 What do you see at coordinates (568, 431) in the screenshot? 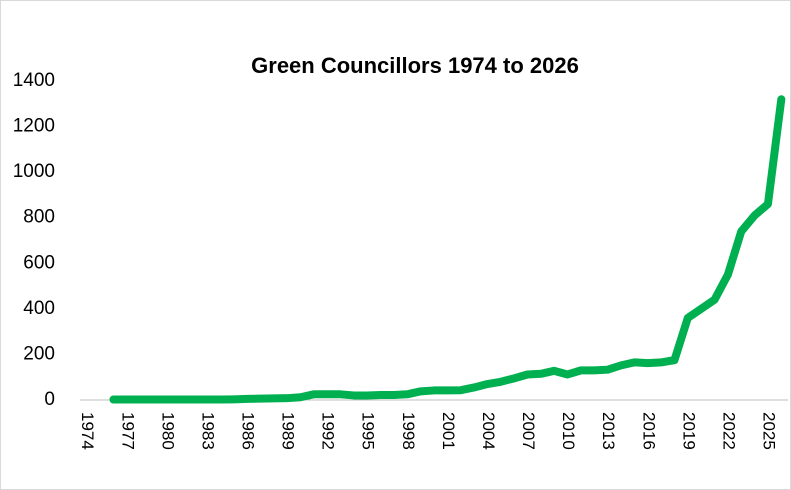
I see `x-tick-label: 2010` at bounding box center [568, 431].